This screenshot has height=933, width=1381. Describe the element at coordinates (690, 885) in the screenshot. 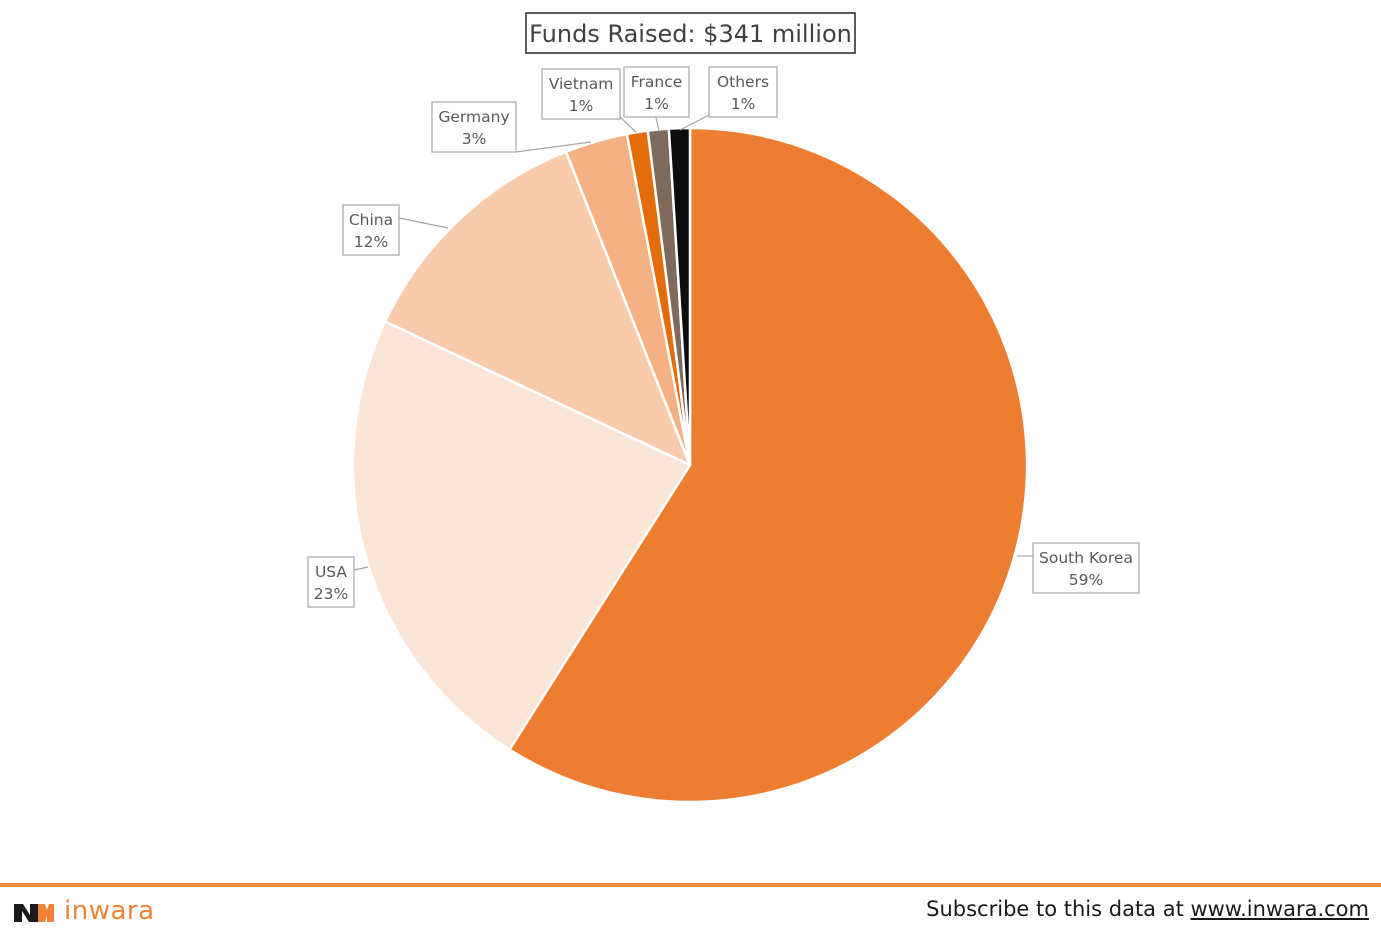

I see `footer-divider` at that location.